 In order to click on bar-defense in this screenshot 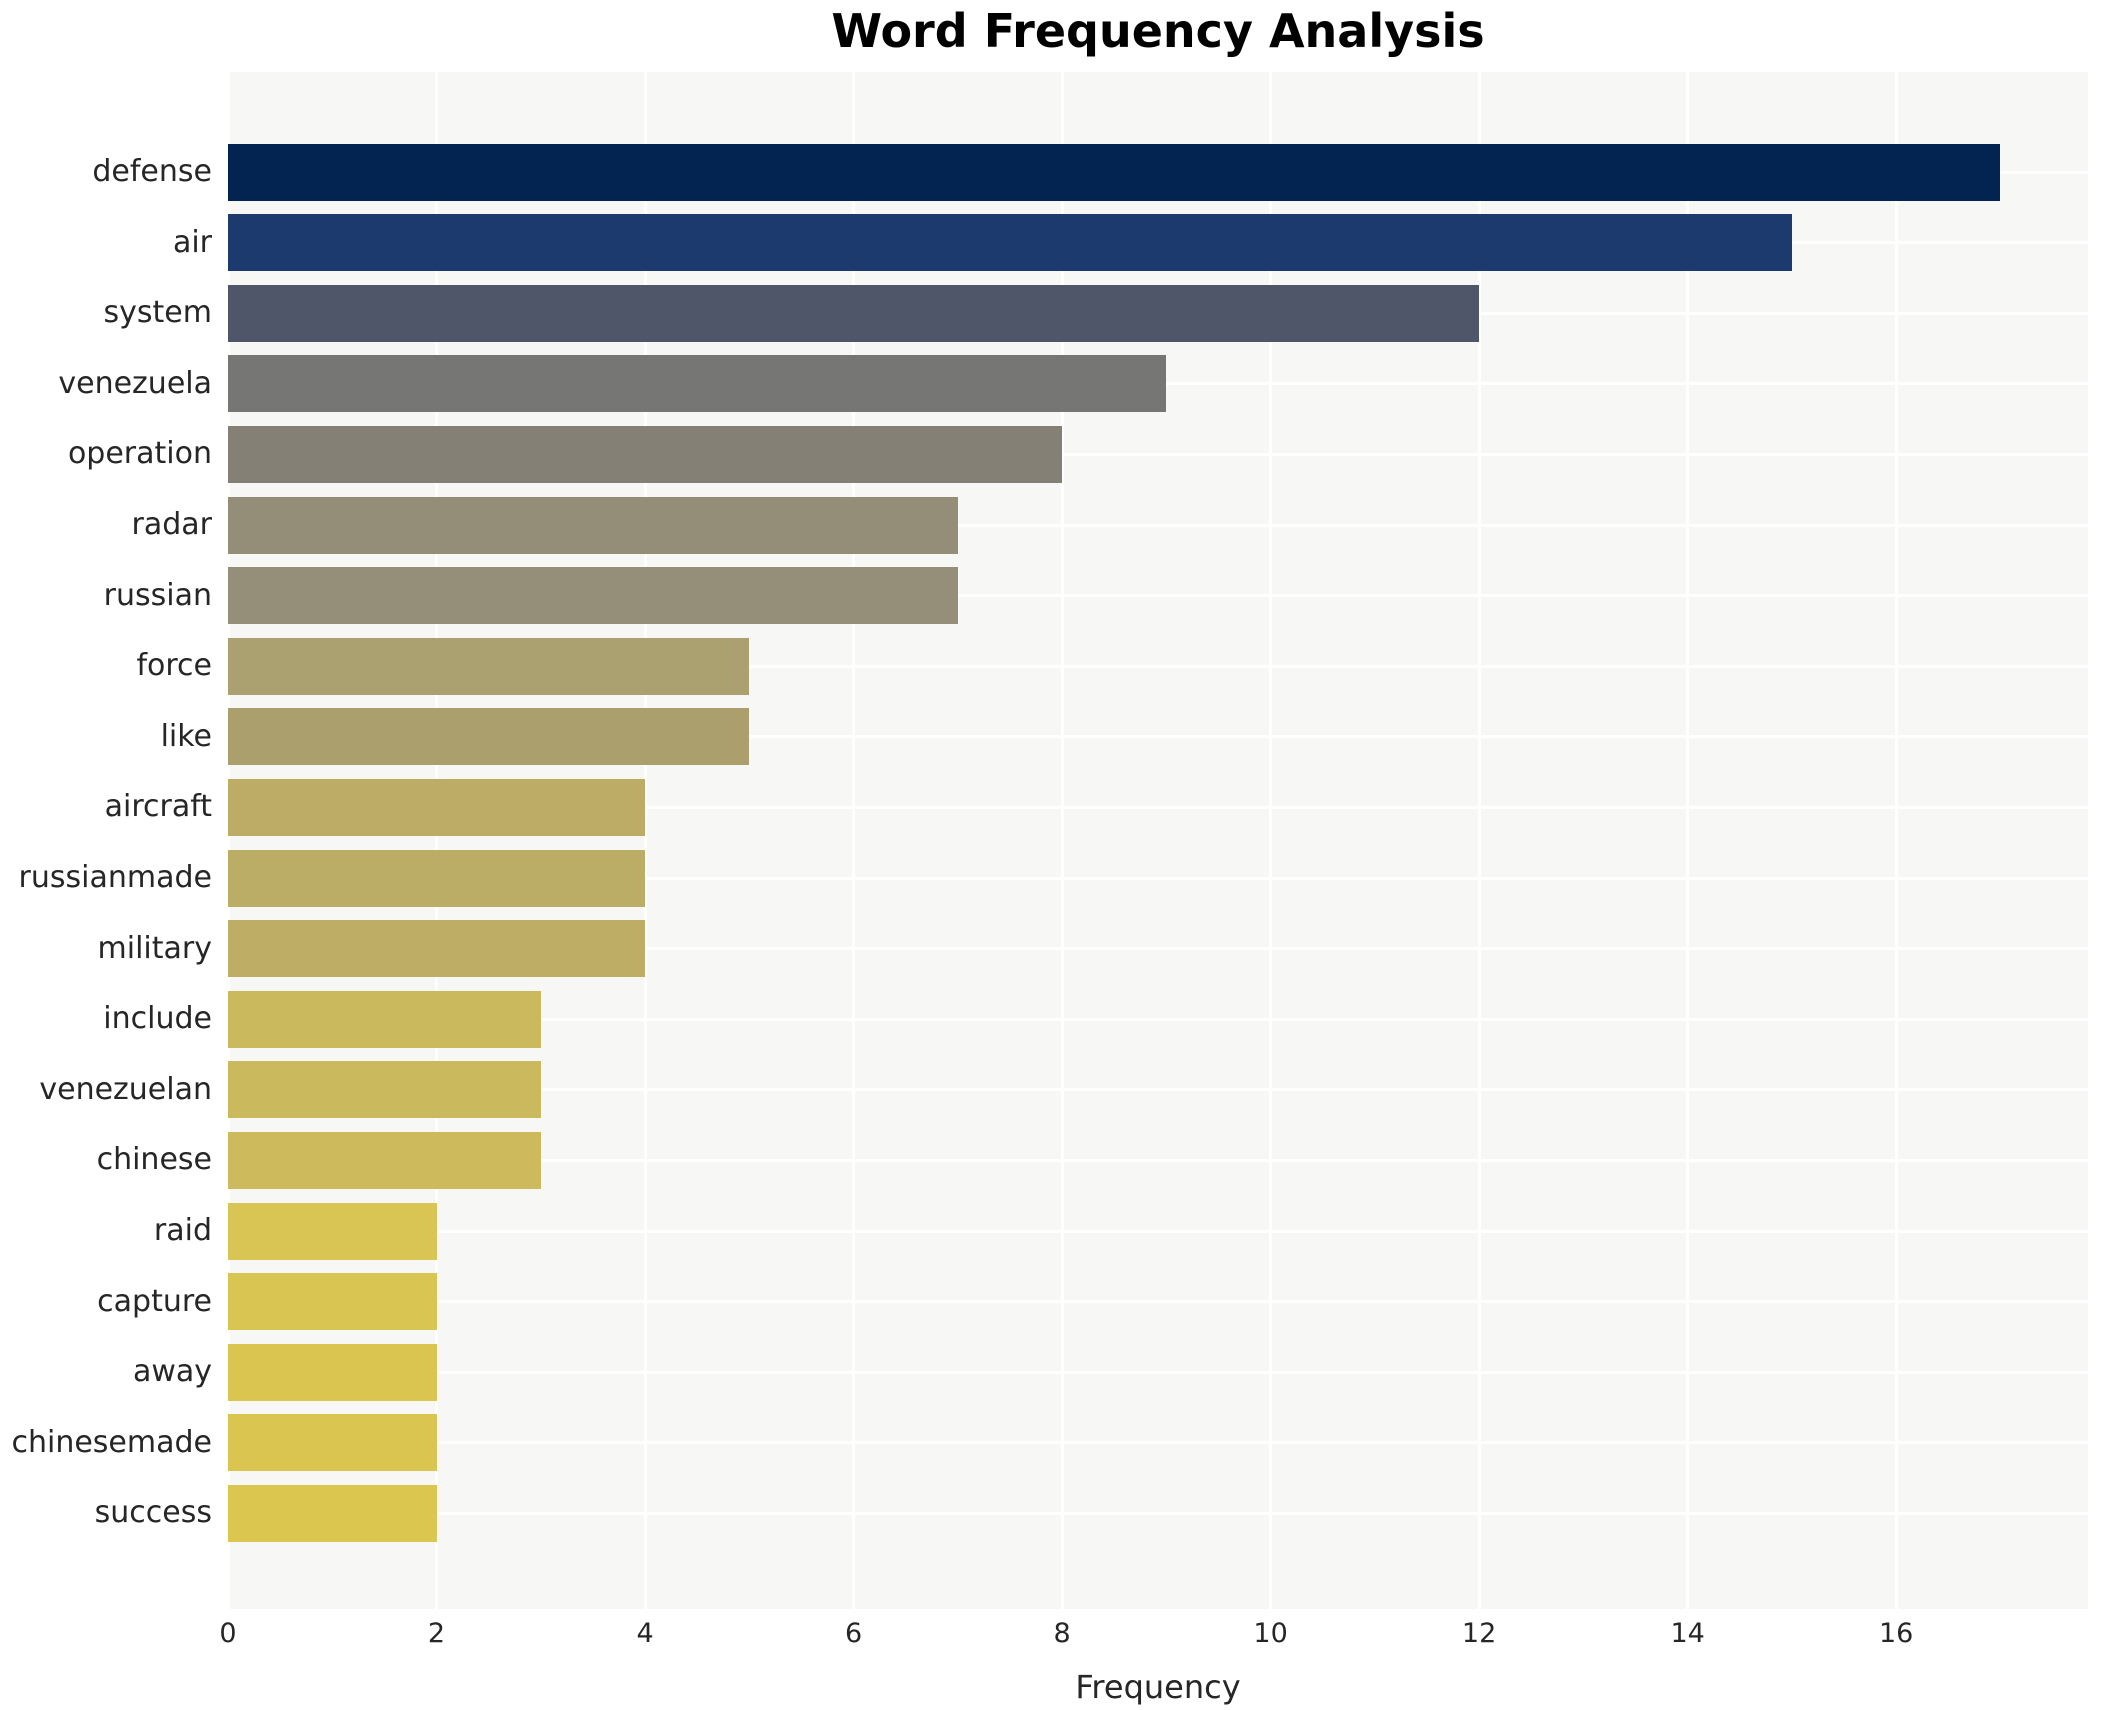, I will do `click(1114, 172)`.